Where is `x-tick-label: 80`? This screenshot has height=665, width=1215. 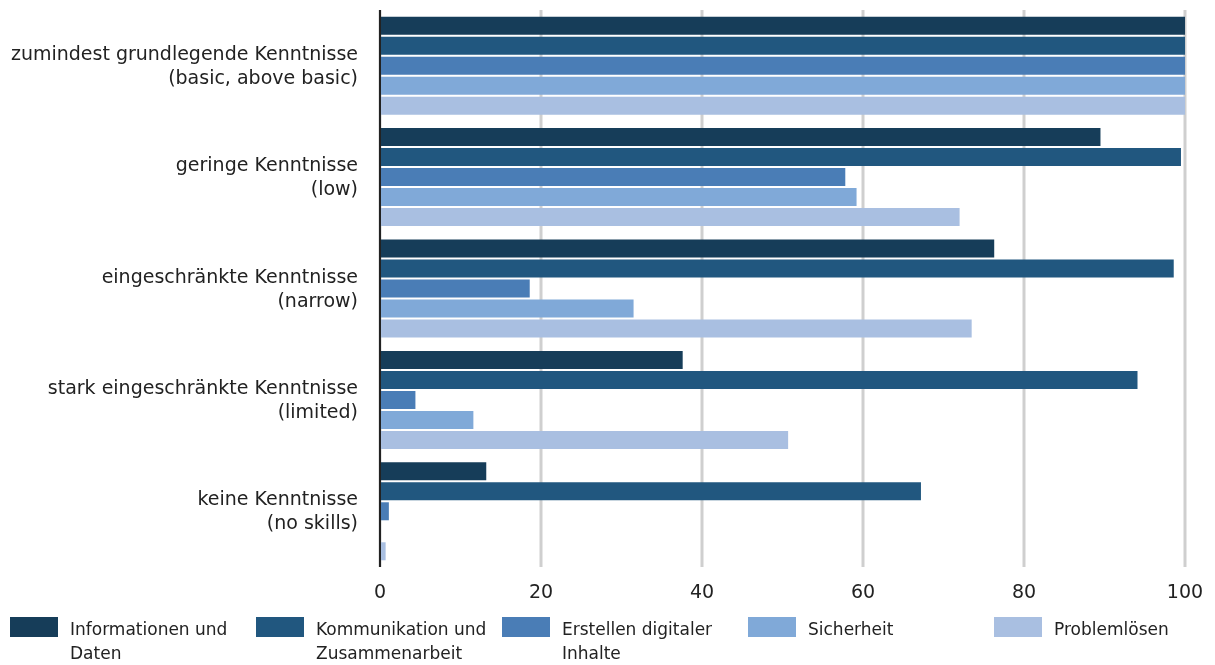
x-tick-label: 80 is located at coordinates (1024, 591).